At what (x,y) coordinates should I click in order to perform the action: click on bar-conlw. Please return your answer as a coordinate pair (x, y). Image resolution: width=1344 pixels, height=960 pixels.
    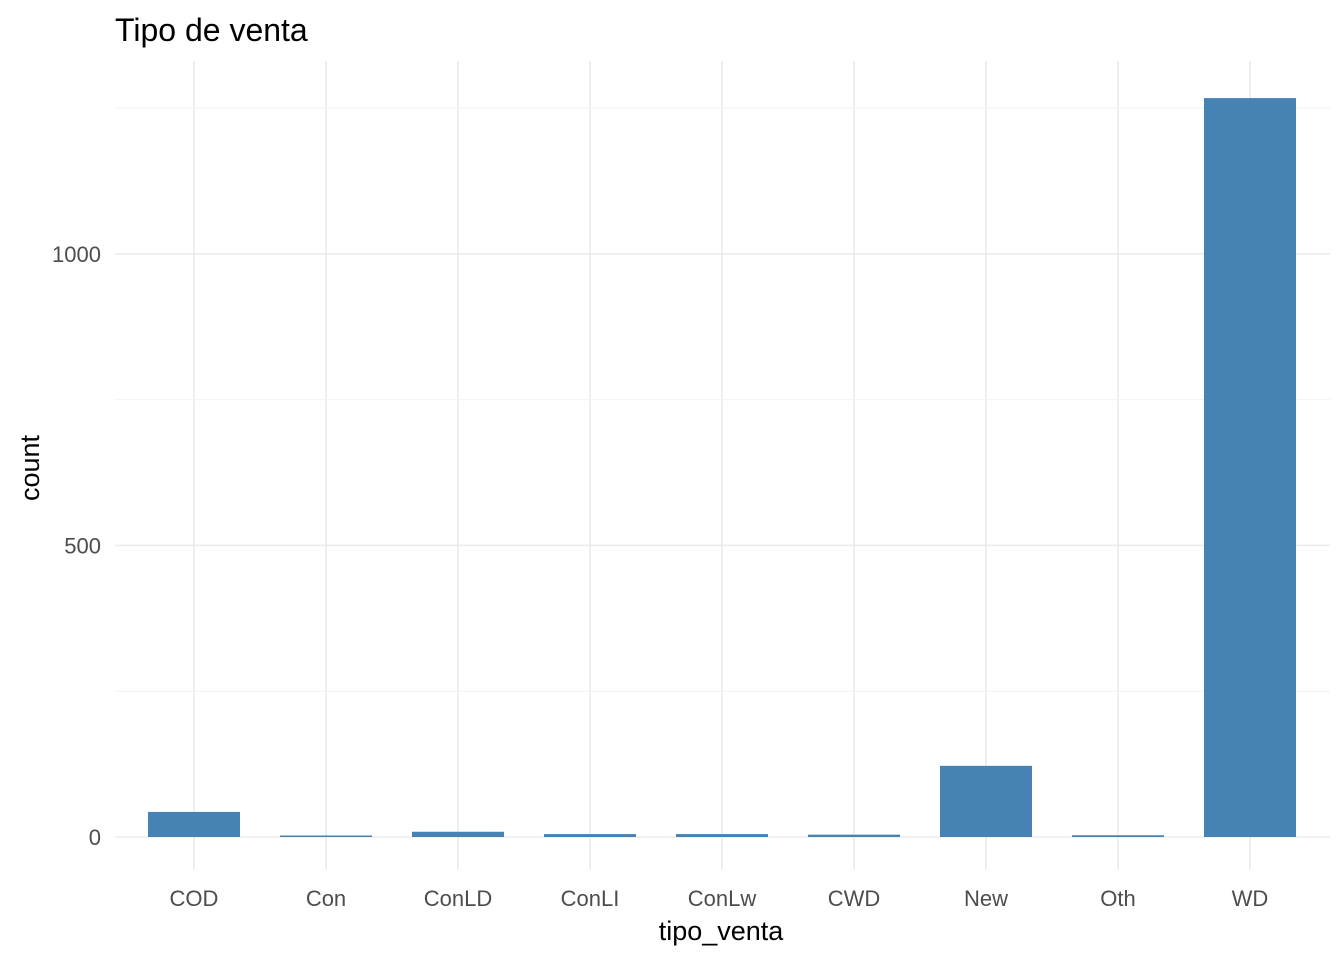
    Looking at the image, I should click on (722, 835).